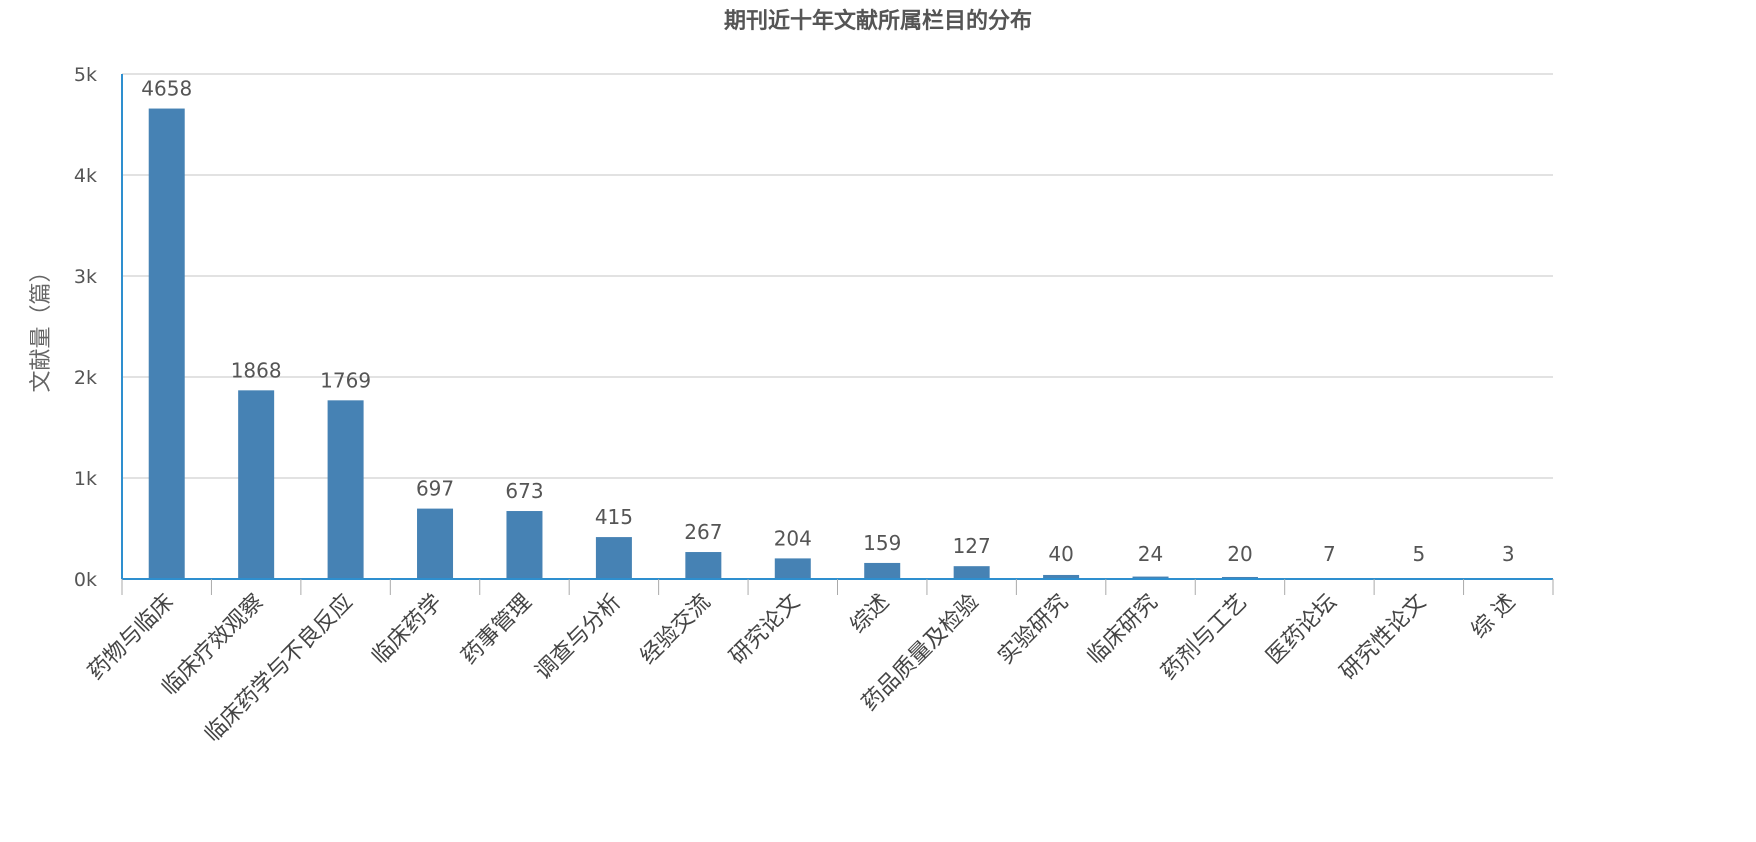 Image resolution: width=1756 pixels, height=842 pixels. What do you see at coordinates (1150, 554) in the screenshot?
I see `data-label: 24` at bounding box center [1150, 554].